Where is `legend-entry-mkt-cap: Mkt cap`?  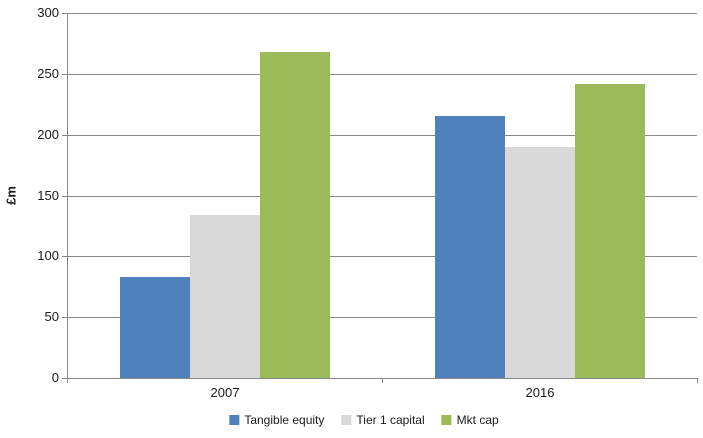 legend-entry-mkt-cap: Mkt cap is located at coordinates (470, 420).